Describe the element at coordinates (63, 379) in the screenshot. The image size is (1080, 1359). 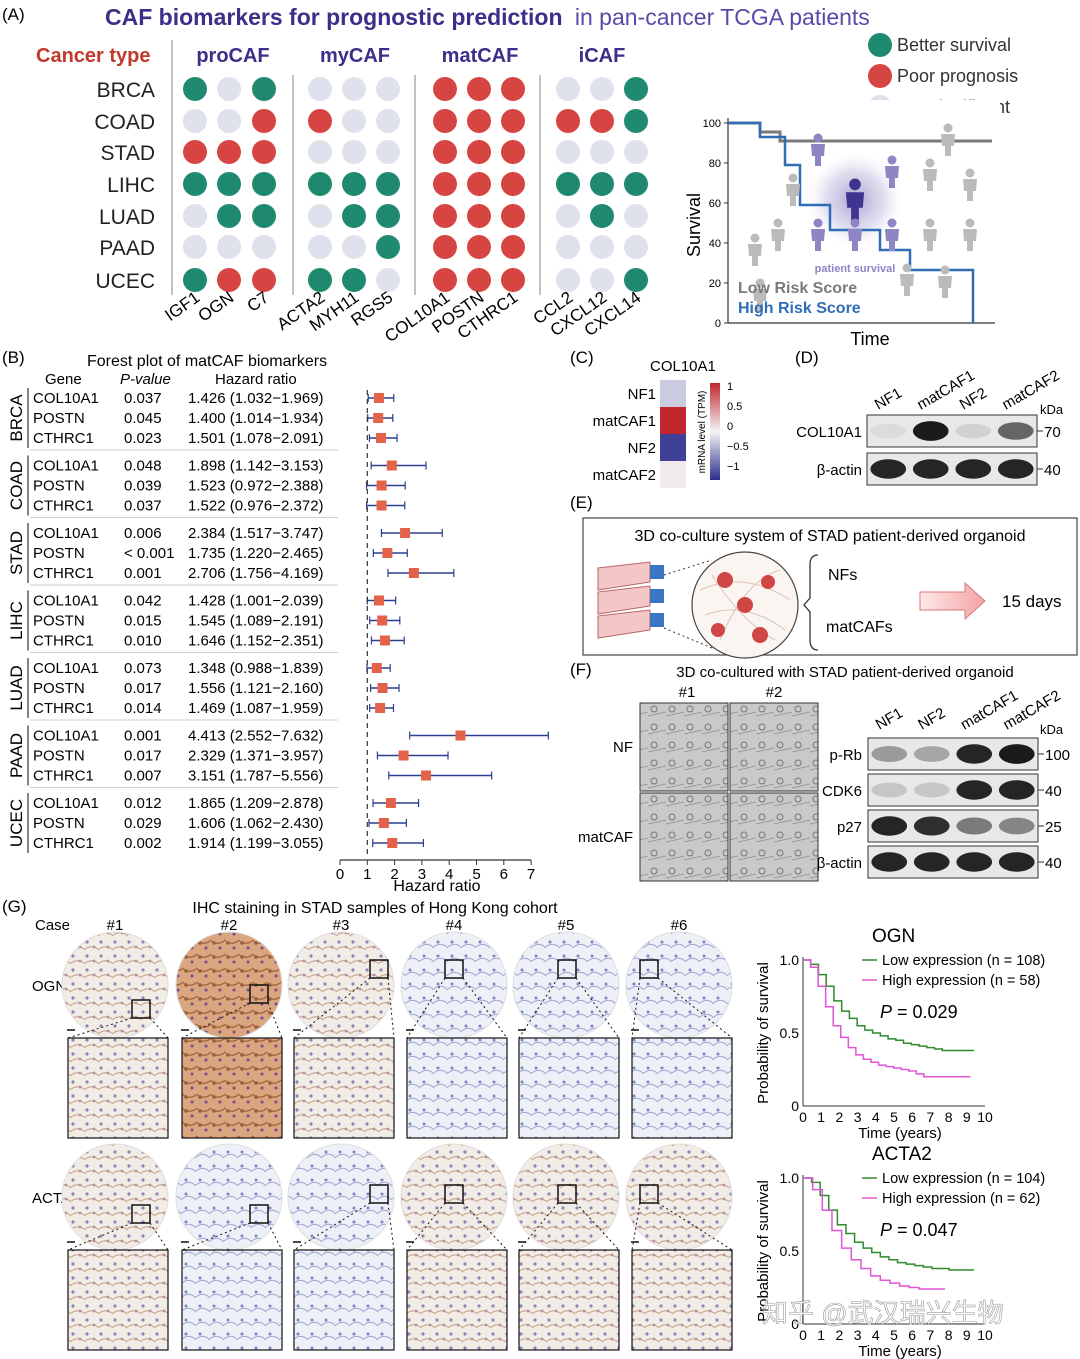
I see `col-gene-header: Gene` at that location.